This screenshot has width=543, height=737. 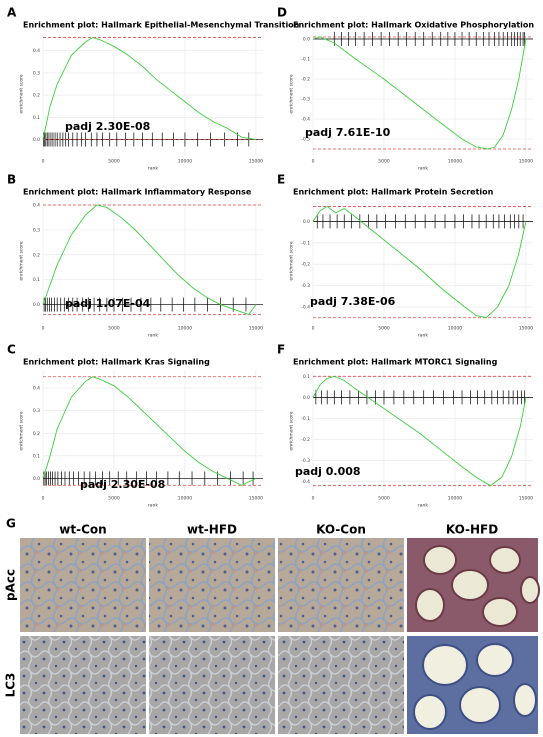 I want to click on plot-title: Enrichment plot: Hallmark Kras Signaling, so click(x=116, y=362).